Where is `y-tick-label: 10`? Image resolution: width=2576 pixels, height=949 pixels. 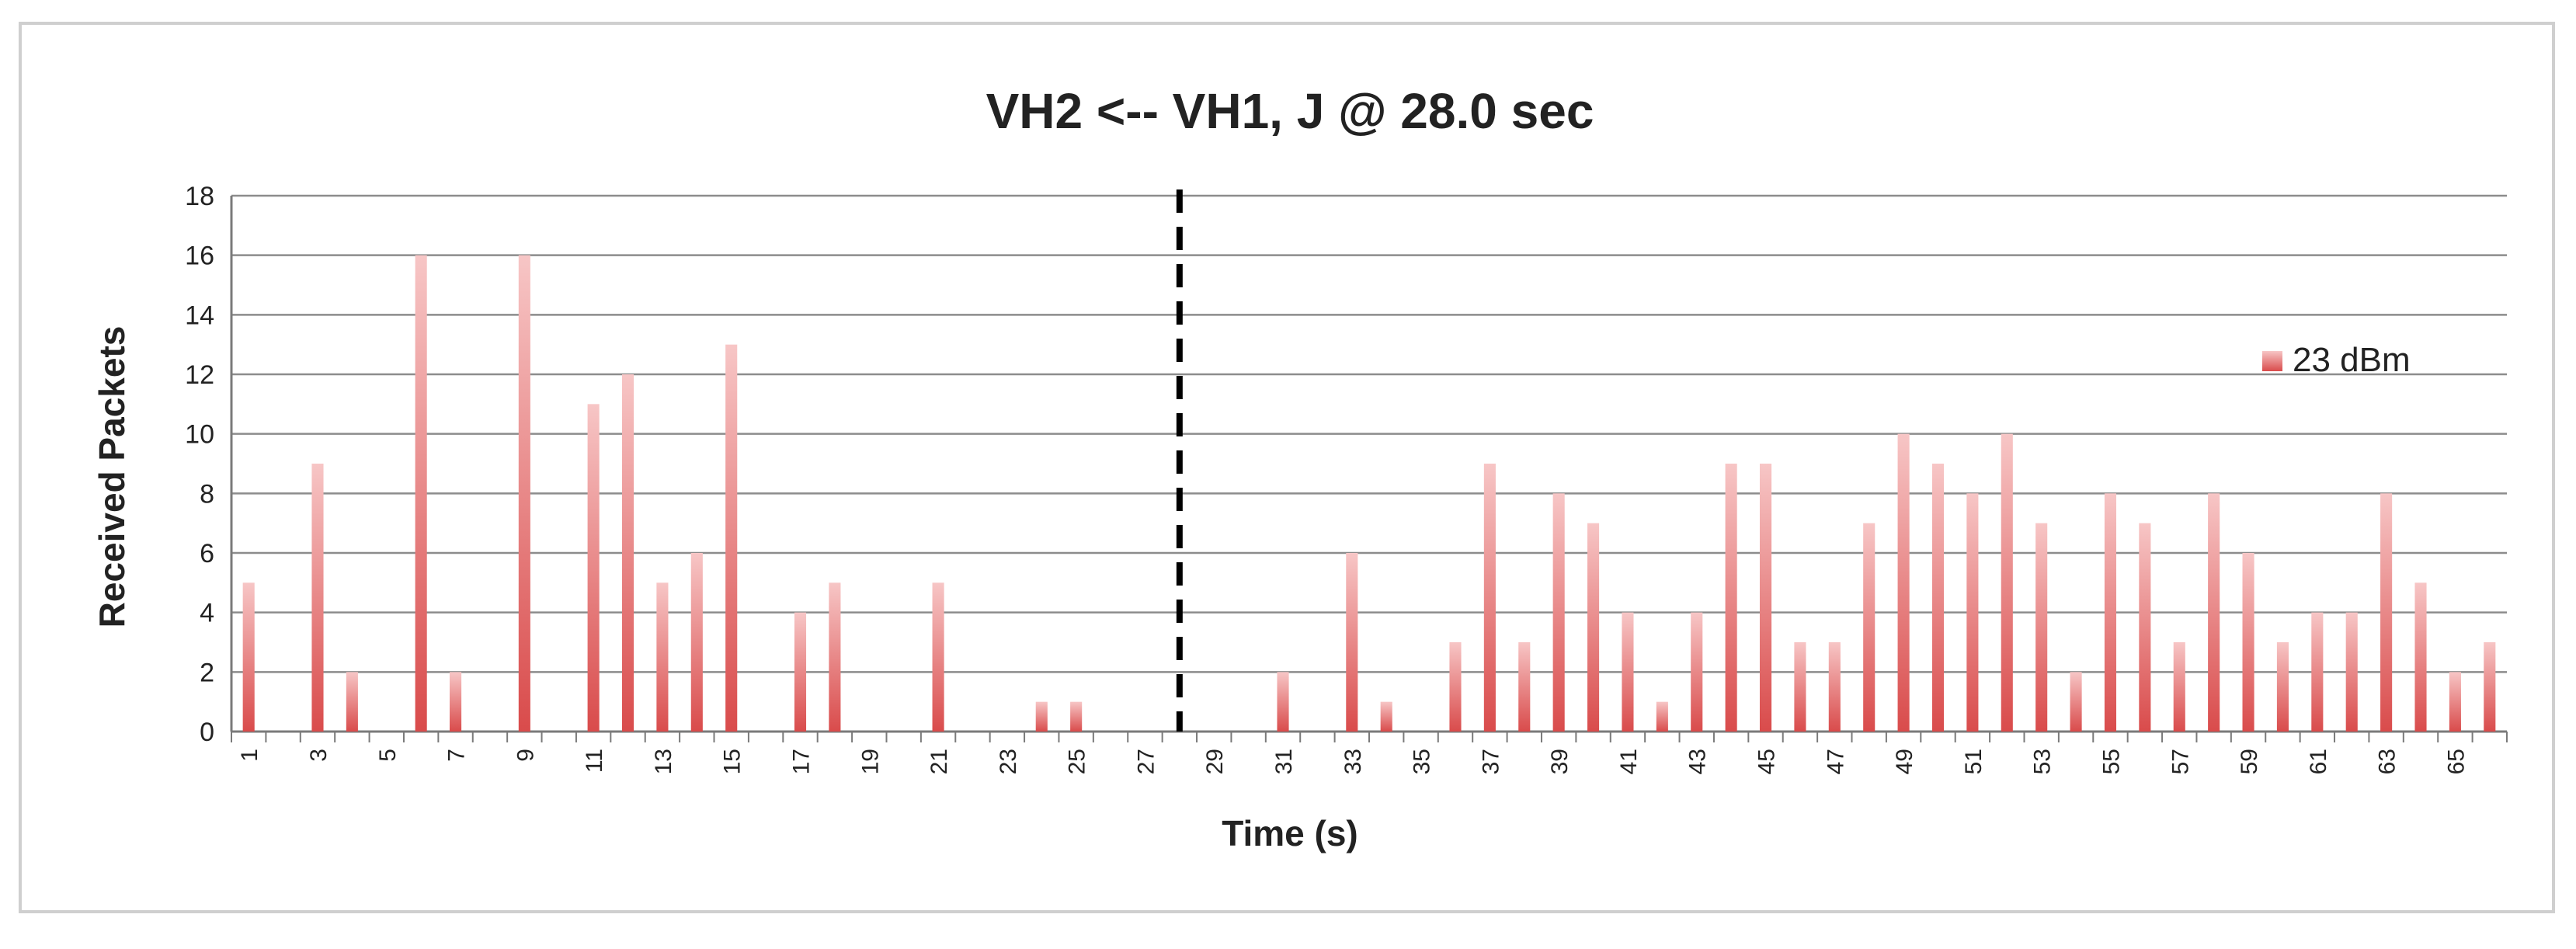 y-tick-label: 10 is located at coordinates (199, 435).